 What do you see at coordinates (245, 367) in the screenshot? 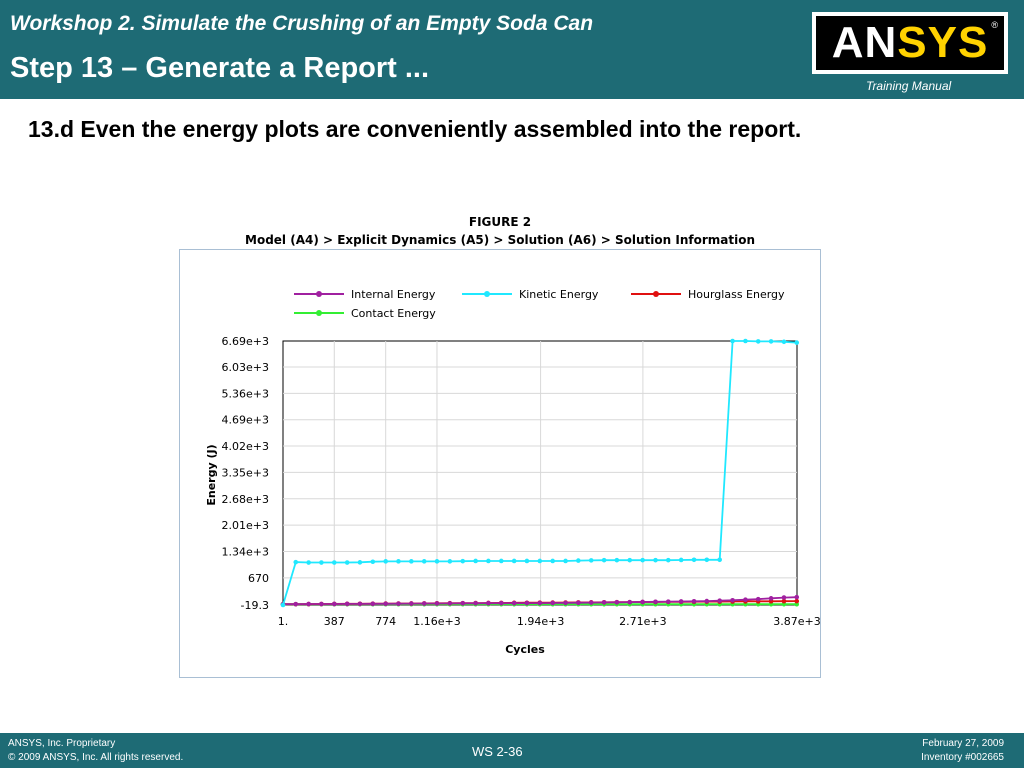
I see `y-tick-label: 6.03e+3` at bounding box center [245, 367].